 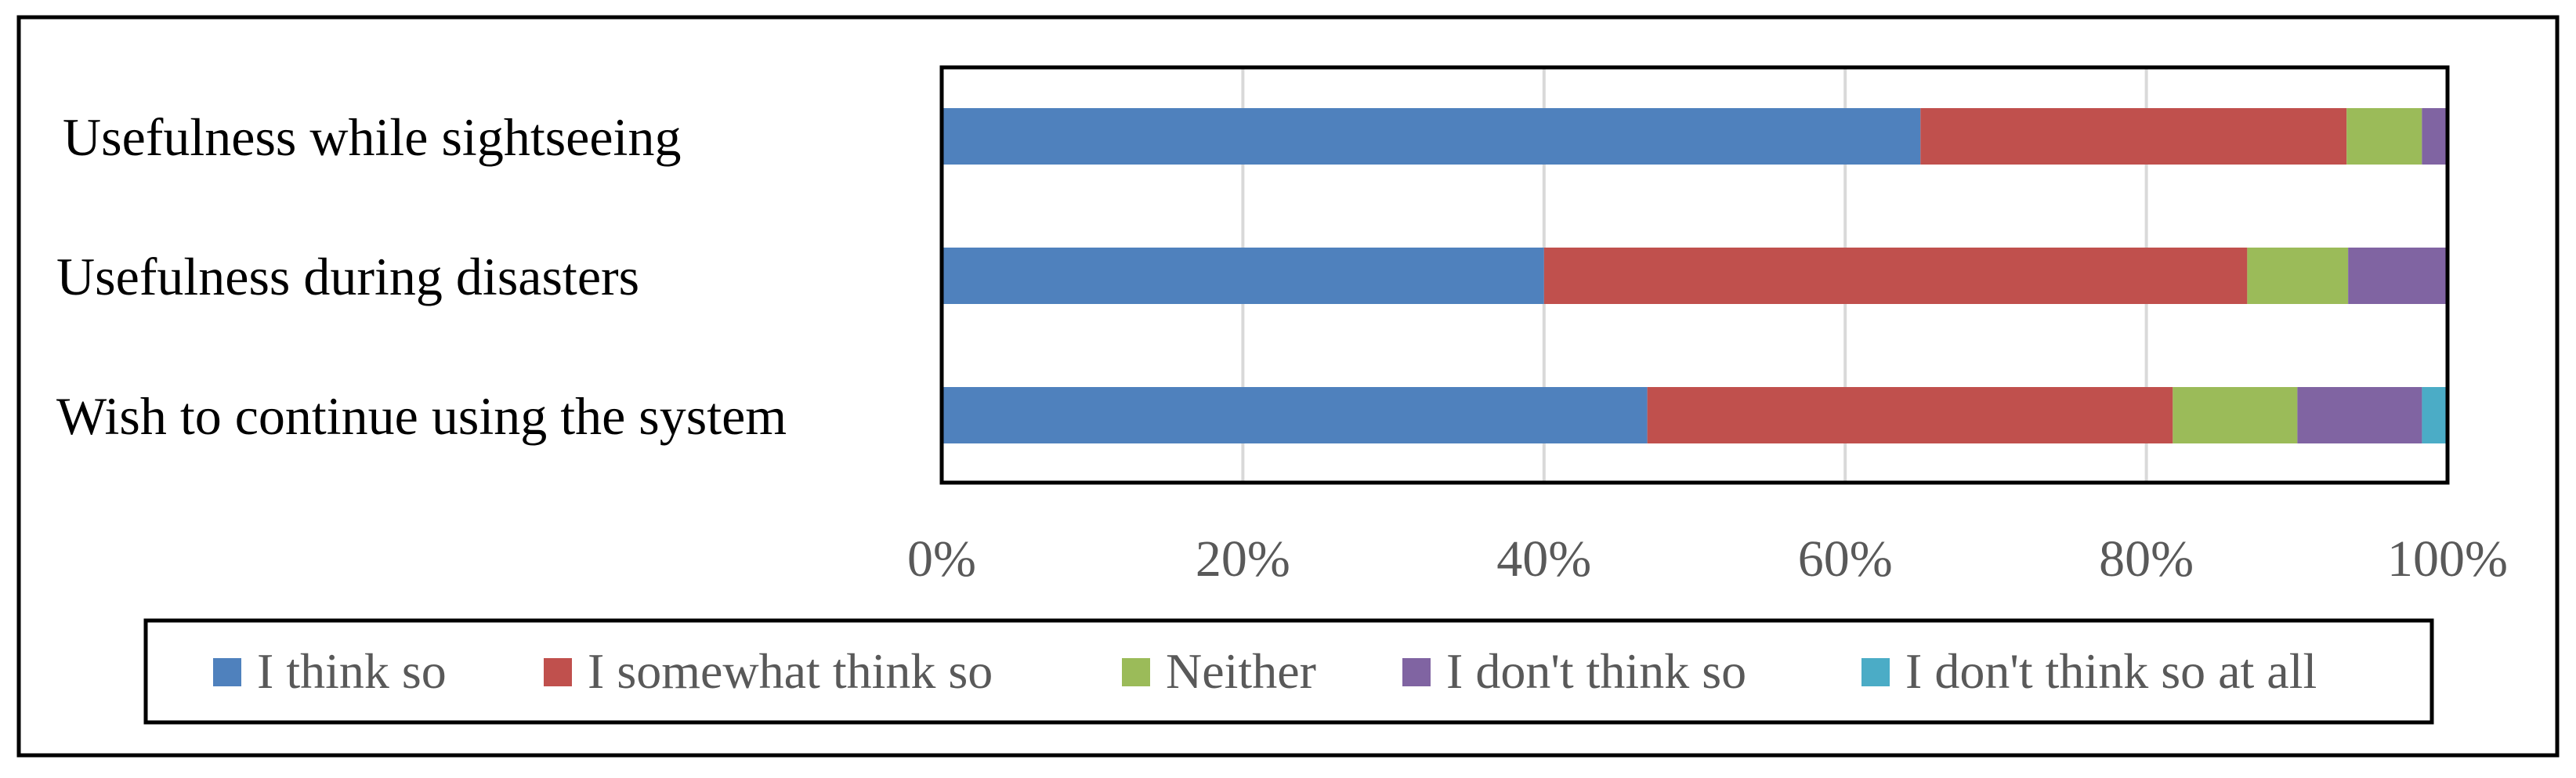 What do you see at coordinates (1417, 672) in the screenshot?
I see `legend-swatch-i-don-t-think-so` at bounding box center [1417, 672].